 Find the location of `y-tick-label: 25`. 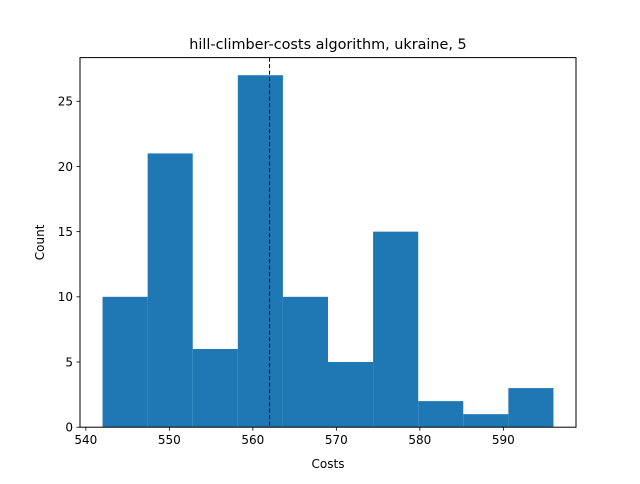

y-tick-label: 25 is located at coordinates (65, 102).